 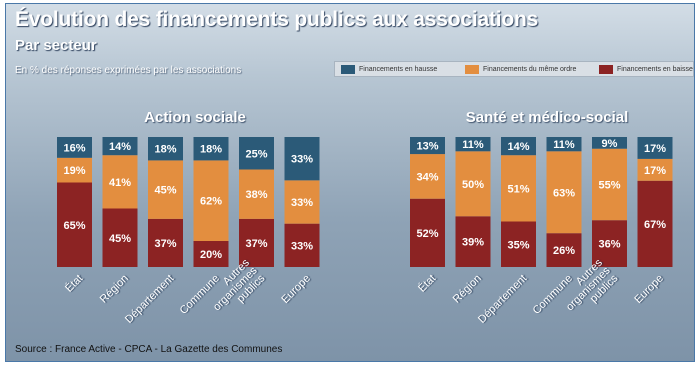 I want to click on data-label: 52%, so click(x=427, y=234).